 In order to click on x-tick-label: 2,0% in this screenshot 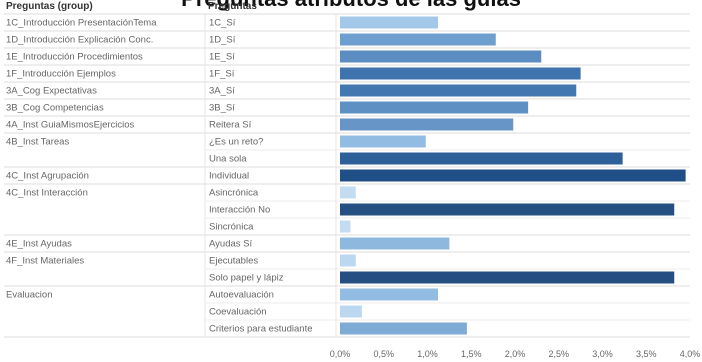, I will do `click(515, 354)`.